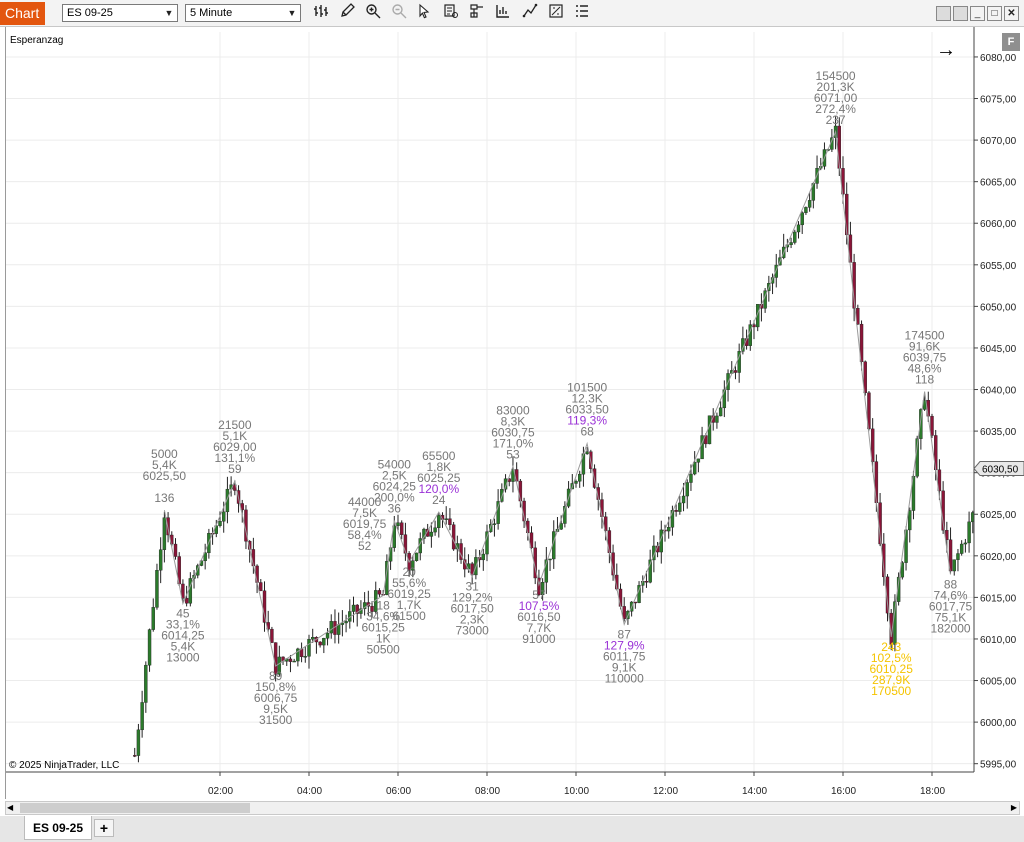 This screenshot has height=842, width=1024. What do you see at coordinates (37, 40) in the screenshot?
I see `indicator-label: Esperanzag` at bounding box center [37, 40].